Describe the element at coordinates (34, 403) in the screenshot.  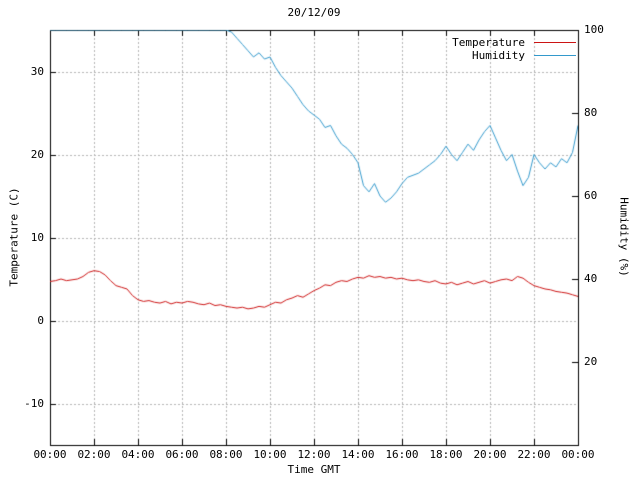
I see `y-tick-label-left: -10` at that location.